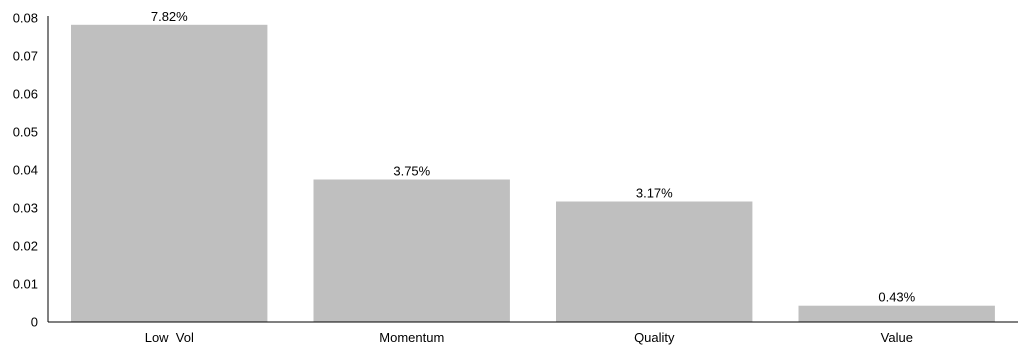 The height and width of the screenshot is (348, 1021). I want to click on y-tick-label: 0.01, so click(25, 284).